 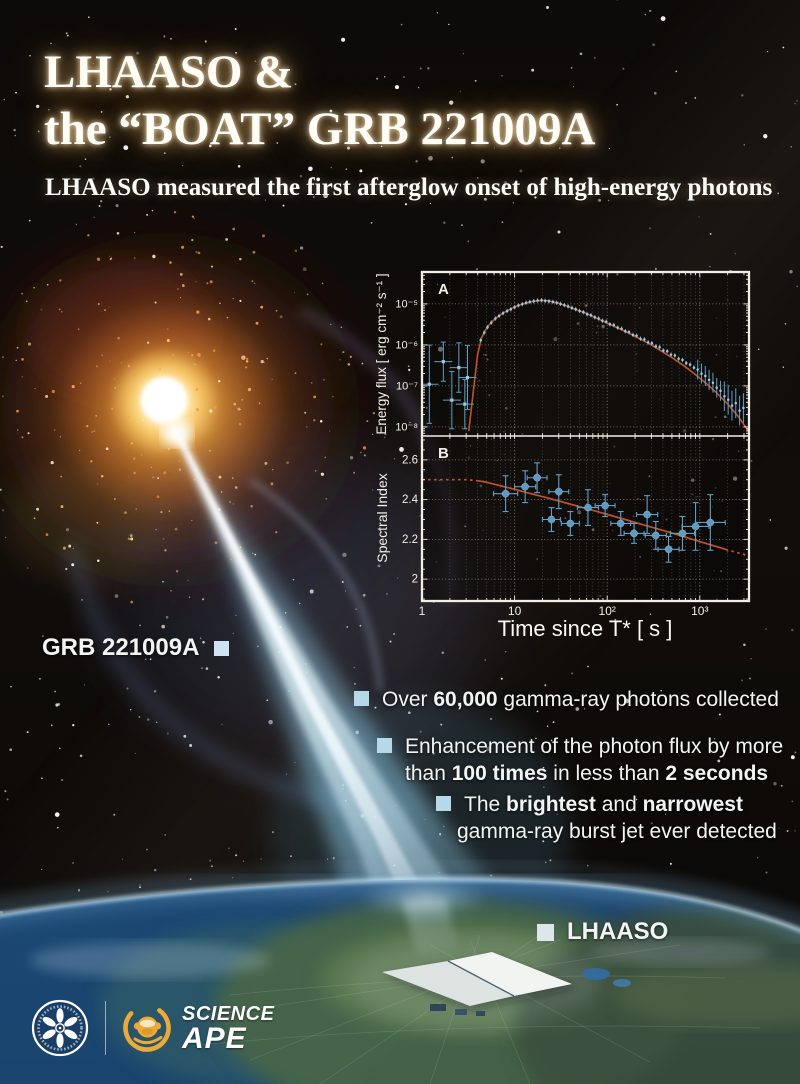 I want to click on lhaaso-facility-roof-right, so click(x=510, y=974).